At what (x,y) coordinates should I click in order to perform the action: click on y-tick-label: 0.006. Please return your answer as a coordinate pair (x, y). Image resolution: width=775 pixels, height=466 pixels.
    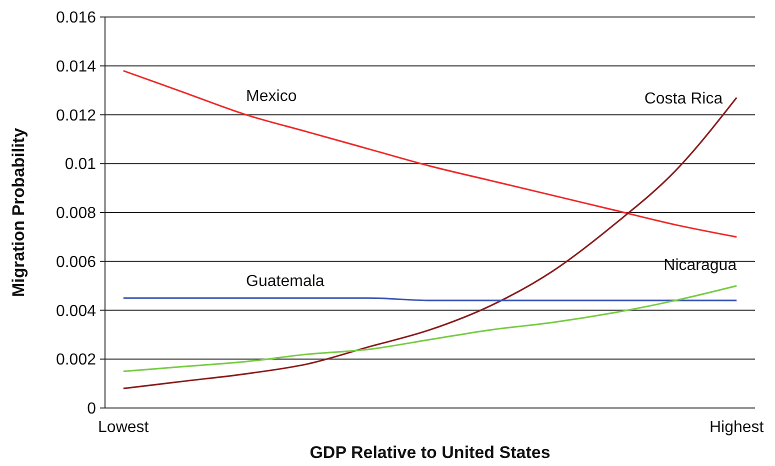
    Looking at the image, I should click on (76, 262).